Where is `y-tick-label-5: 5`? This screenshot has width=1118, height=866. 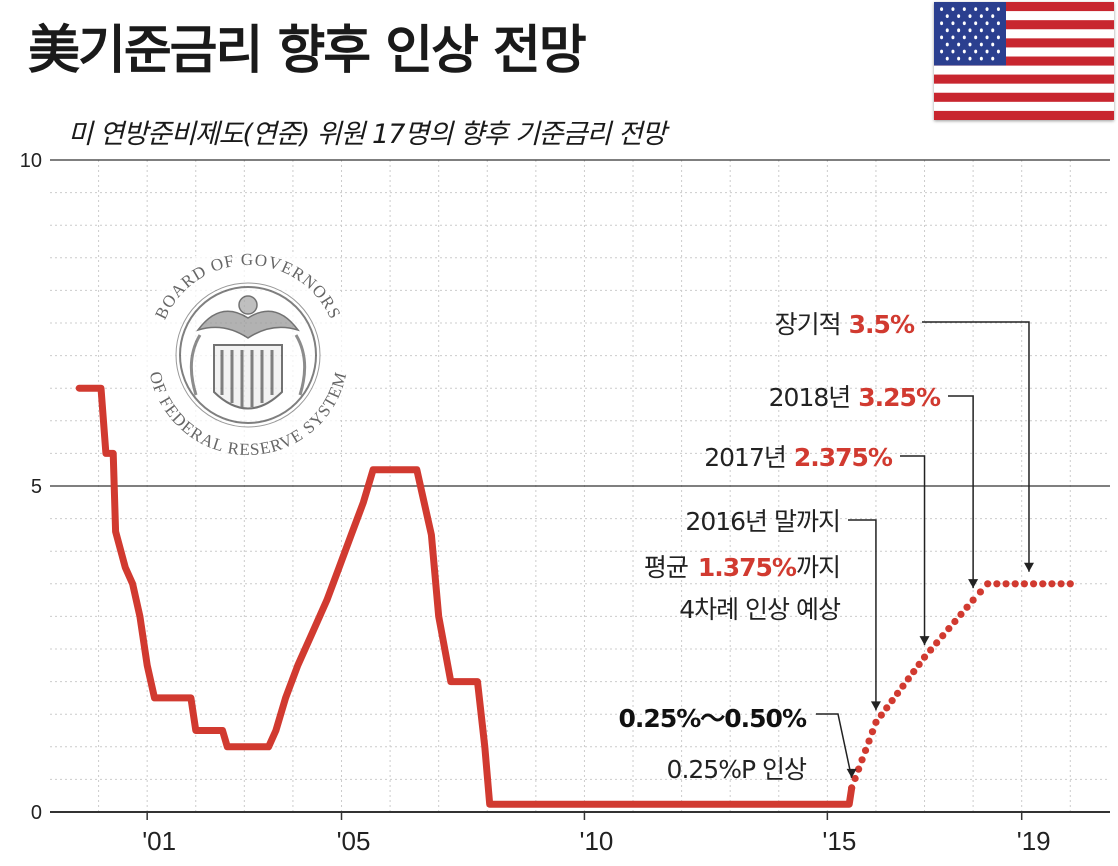 y-tick-label-5: 5 is located at coordinates (36, 487).